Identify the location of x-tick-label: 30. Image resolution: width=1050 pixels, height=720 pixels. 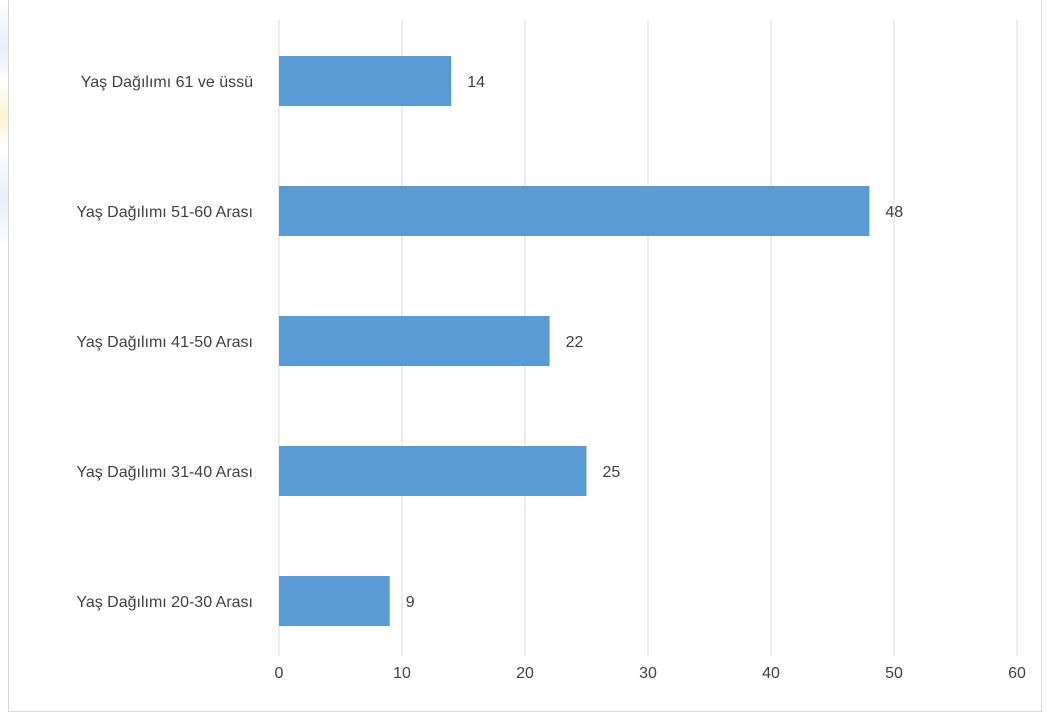
(648, 673).